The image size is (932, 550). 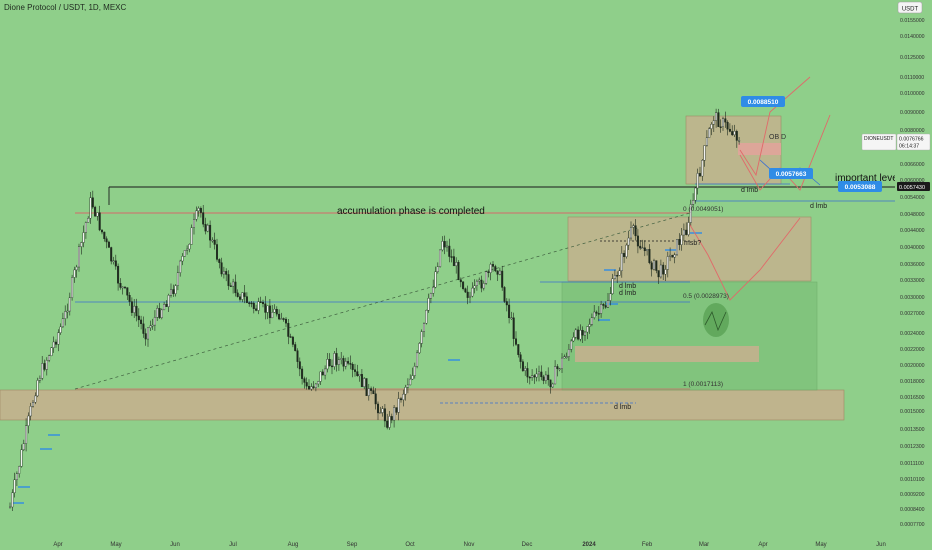 I want to click on level-price-text: 0.0057430, so click(x=912, y=188).